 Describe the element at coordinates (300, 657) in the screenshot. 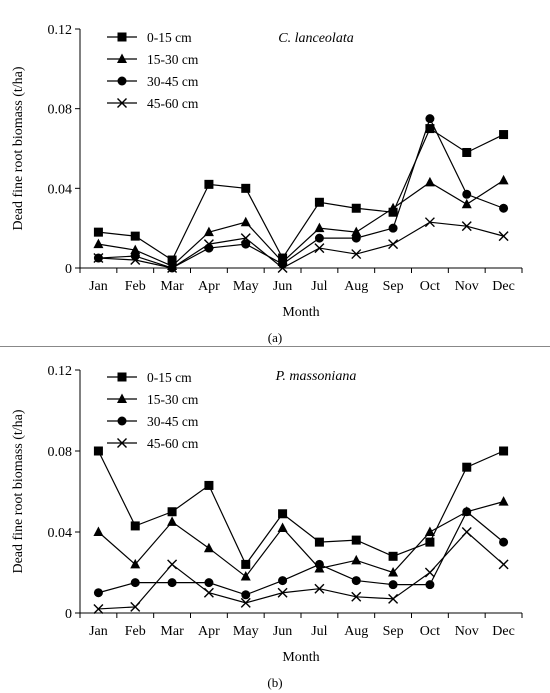

I see `x-axis-title: Month` at that location.